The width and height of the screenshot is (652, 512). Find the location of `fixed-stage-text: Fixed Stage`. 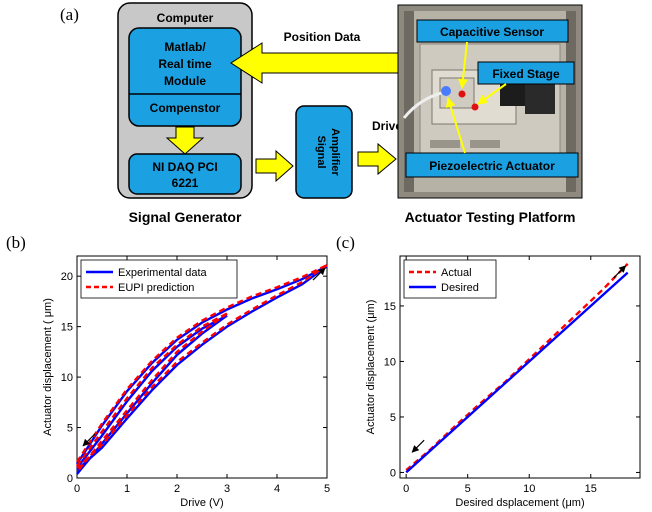

fixed-stage-text: Fixed Stage is located at coordinates (526, 74).